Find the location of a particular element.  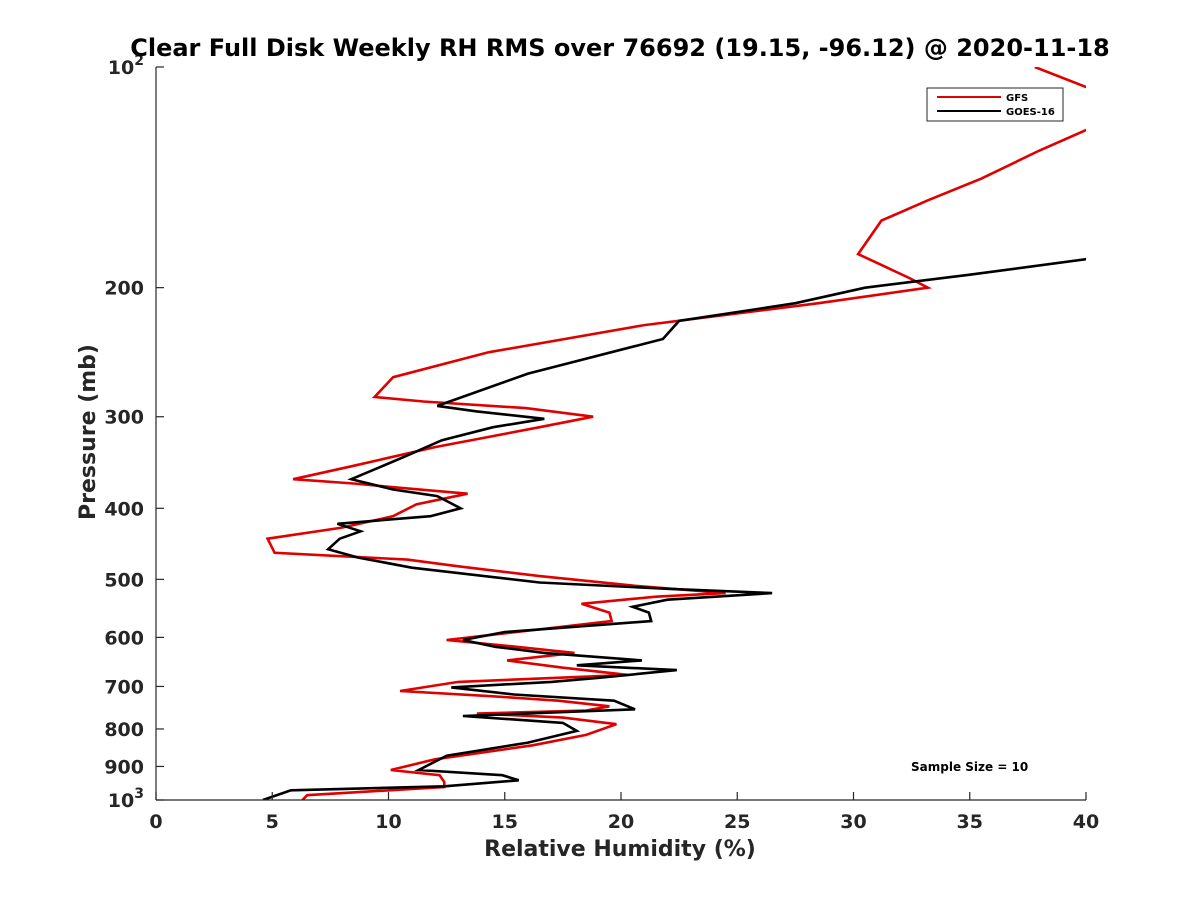

x-tick-label: 10 is located at coordinates (388, 822).